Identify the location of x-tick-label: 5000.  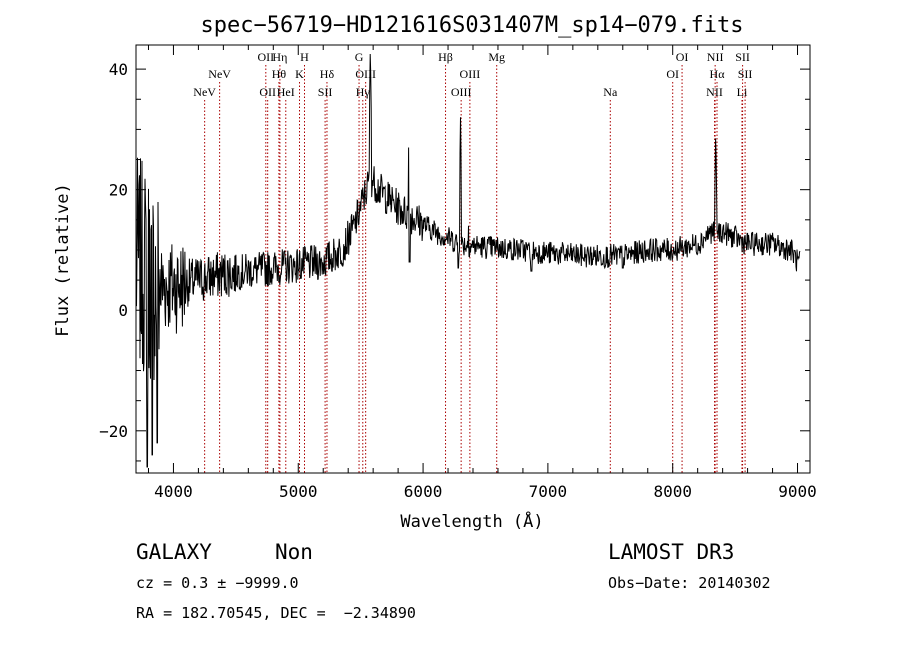
(298, 491).